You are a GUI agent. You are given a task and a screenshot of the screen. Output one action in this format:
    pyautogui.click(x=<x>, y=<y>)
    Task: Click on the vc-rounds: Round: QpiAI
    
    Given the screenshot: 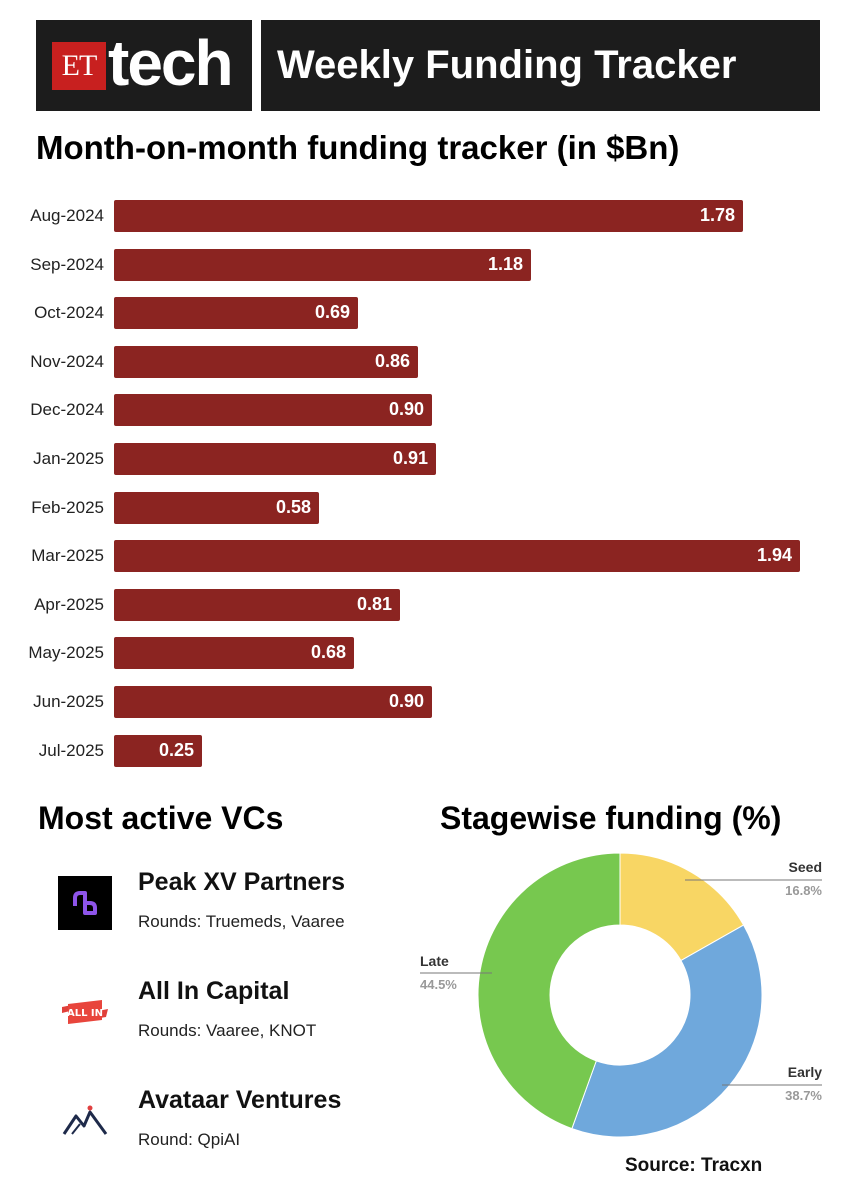 What is the action you would take?
    pyautogui.click(x=189, y=1139)
    